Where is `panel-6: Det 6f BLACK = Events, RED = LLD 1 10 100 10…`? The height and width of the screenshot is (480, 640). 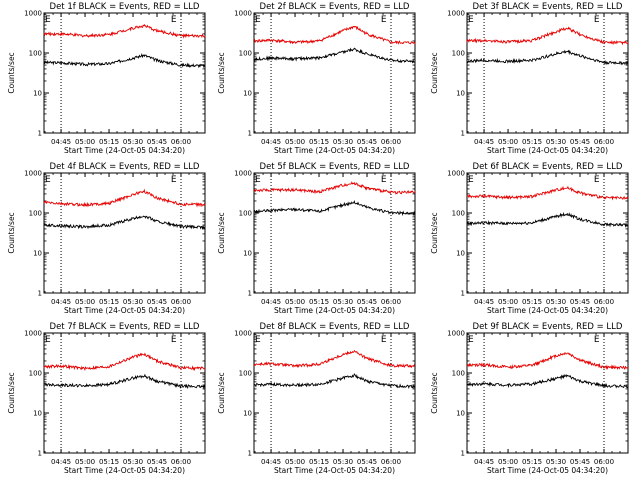
panel-6: Det 6f BLACK = Events, RED = LLD 1 10 100 10… is located at coordinates (529, 238).